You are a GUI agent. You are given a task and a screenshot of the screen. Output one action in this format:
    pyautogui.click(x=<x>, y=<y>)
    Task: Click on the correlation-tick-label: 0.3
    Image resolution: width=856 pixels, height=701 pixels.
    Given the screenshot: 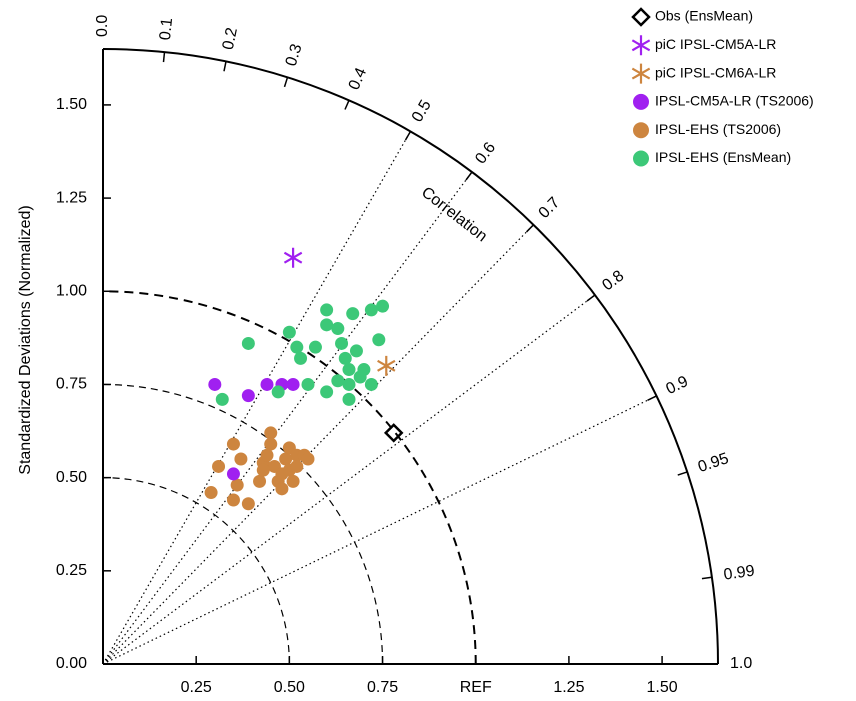 What is the action you would take?
    pyautogui.click(x=294, y=55)
    